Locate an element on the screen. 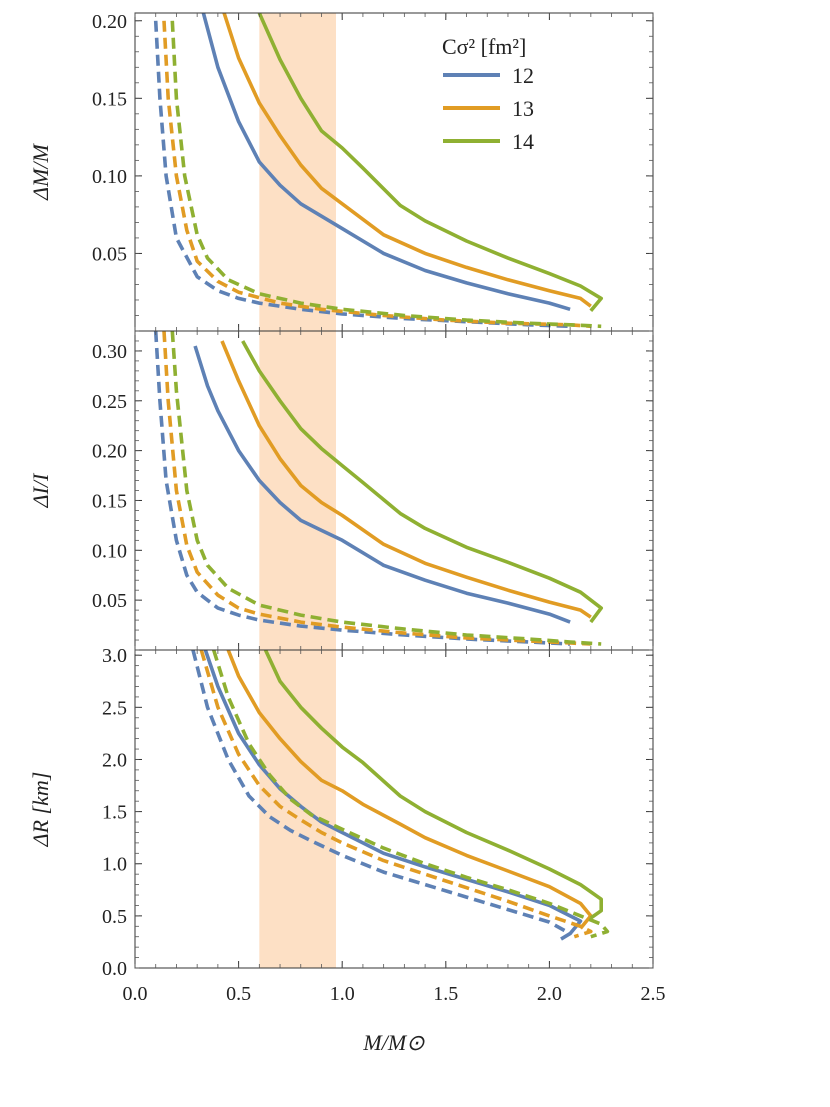 The image size is (830, 1107). legend-label-13: 13 is located at coordinates (523, 108).